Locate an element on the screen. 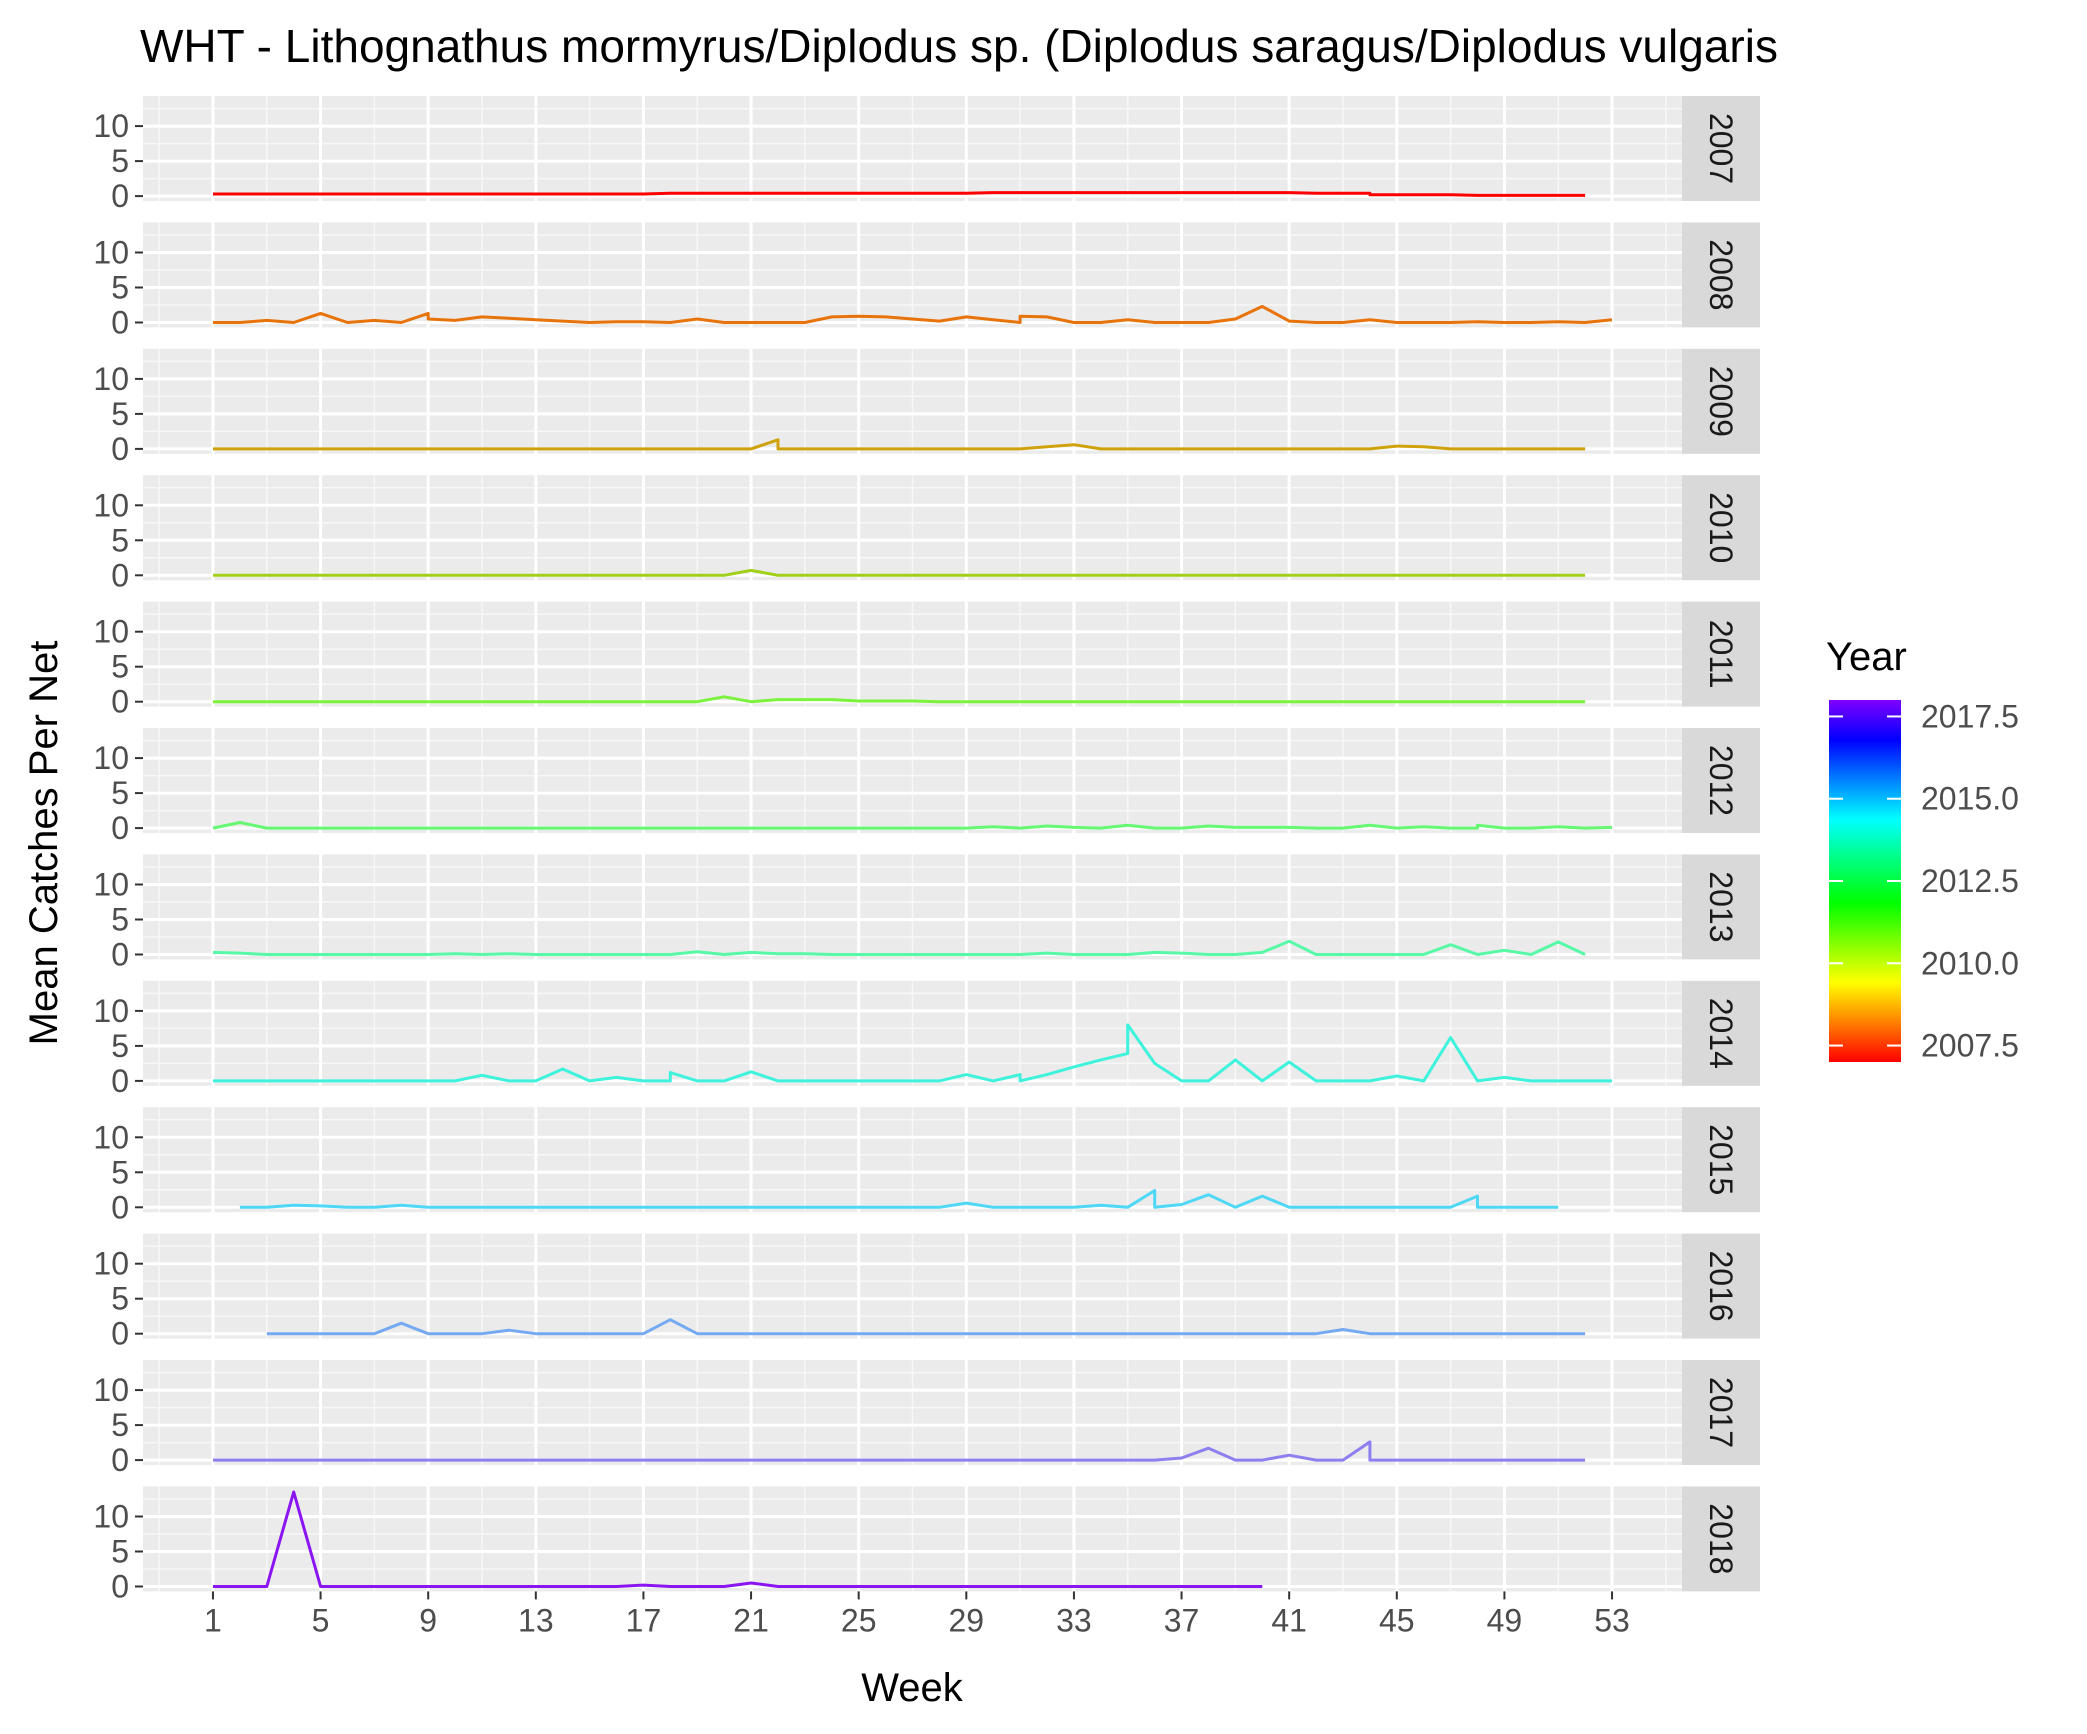  series-line-2009 is located at coordinates (899, 444).